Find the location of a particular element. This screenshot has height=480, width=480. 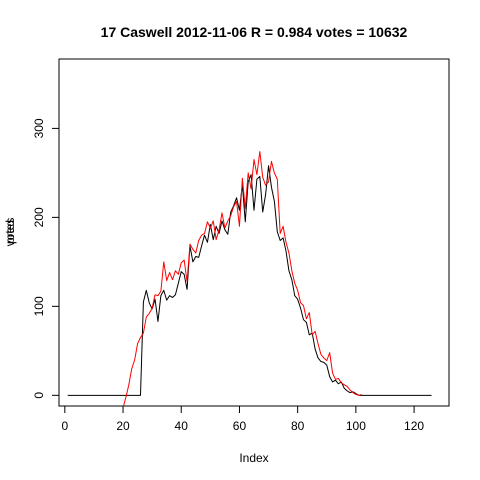

y-axis-label-votes: votes is located at coordinates (10, 232).